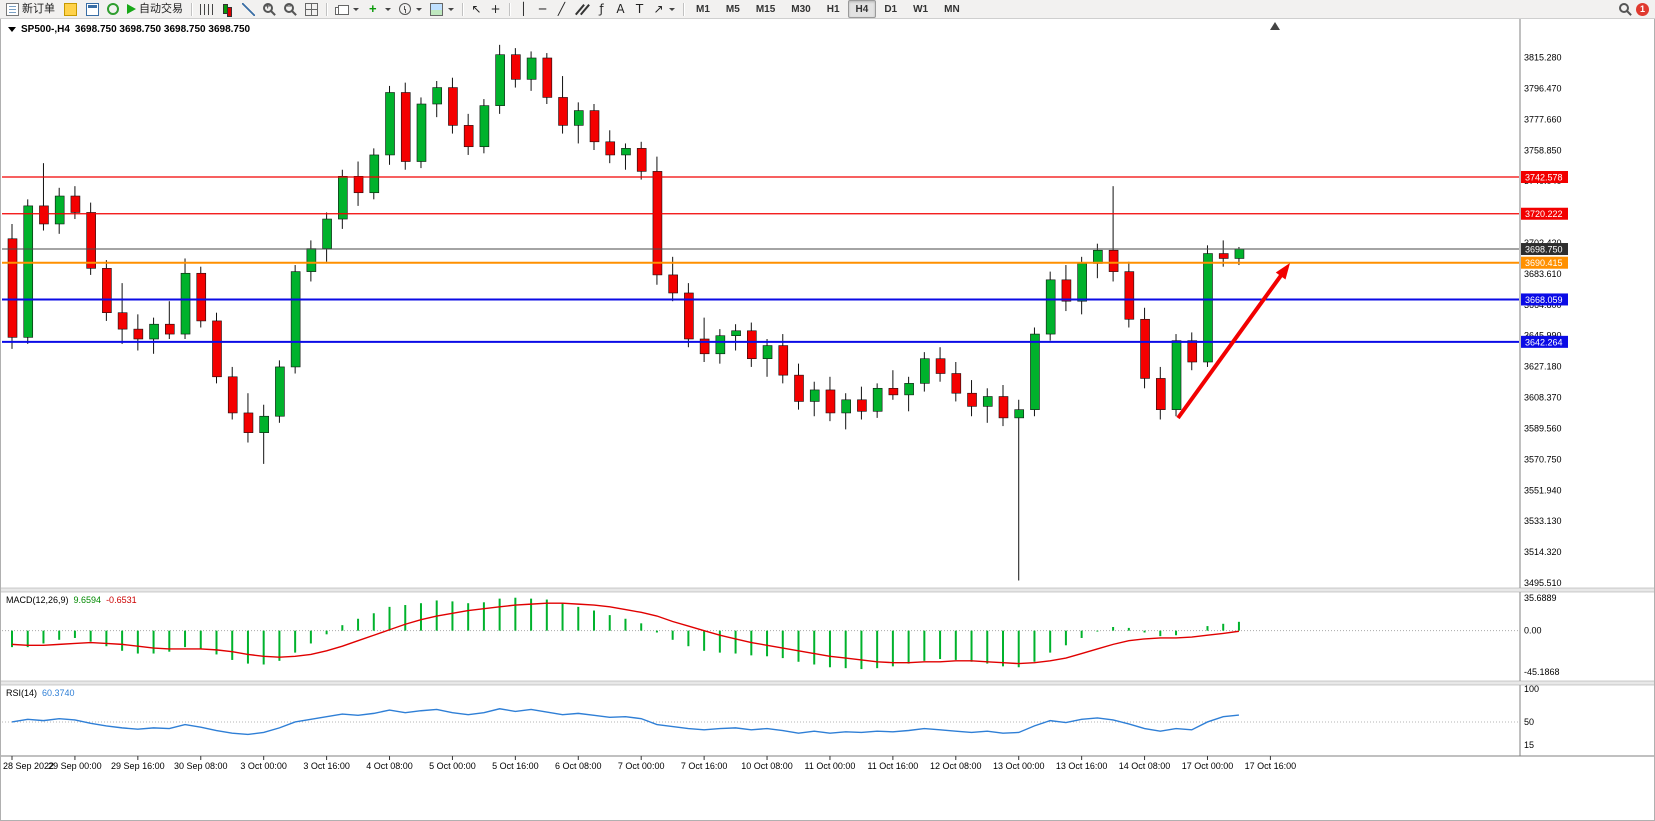 The height and width of the screenshot is (821, 1655). I want to click on candles-icon, so click(227, 10).